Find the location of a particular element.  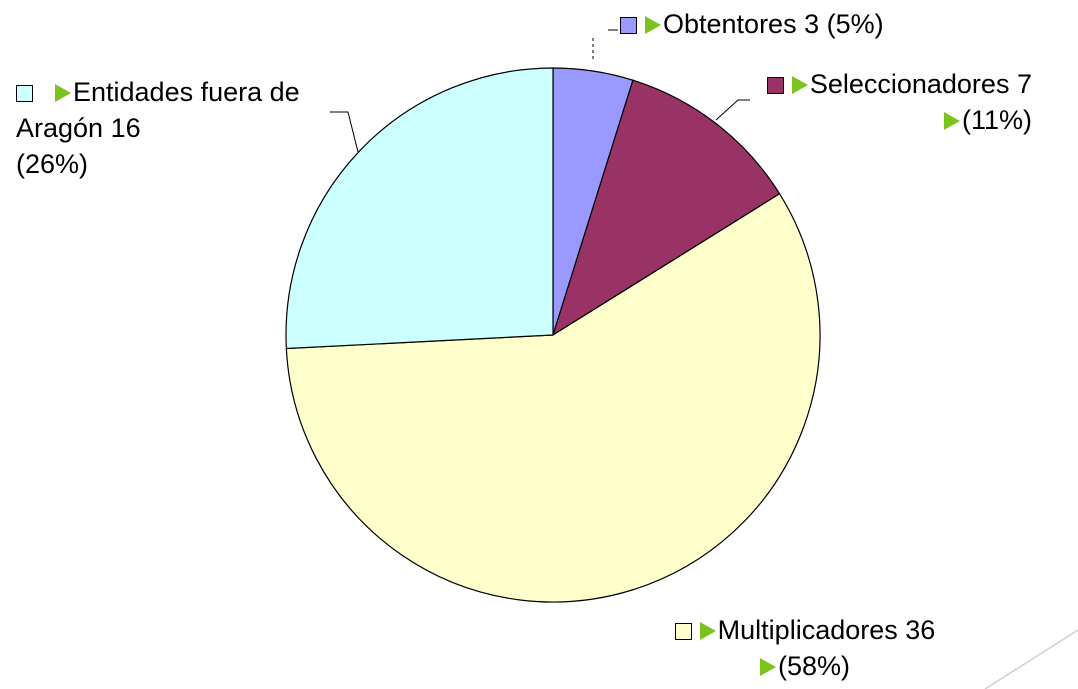

category-label: Seleccionadores is located at coordinates (909, 84).